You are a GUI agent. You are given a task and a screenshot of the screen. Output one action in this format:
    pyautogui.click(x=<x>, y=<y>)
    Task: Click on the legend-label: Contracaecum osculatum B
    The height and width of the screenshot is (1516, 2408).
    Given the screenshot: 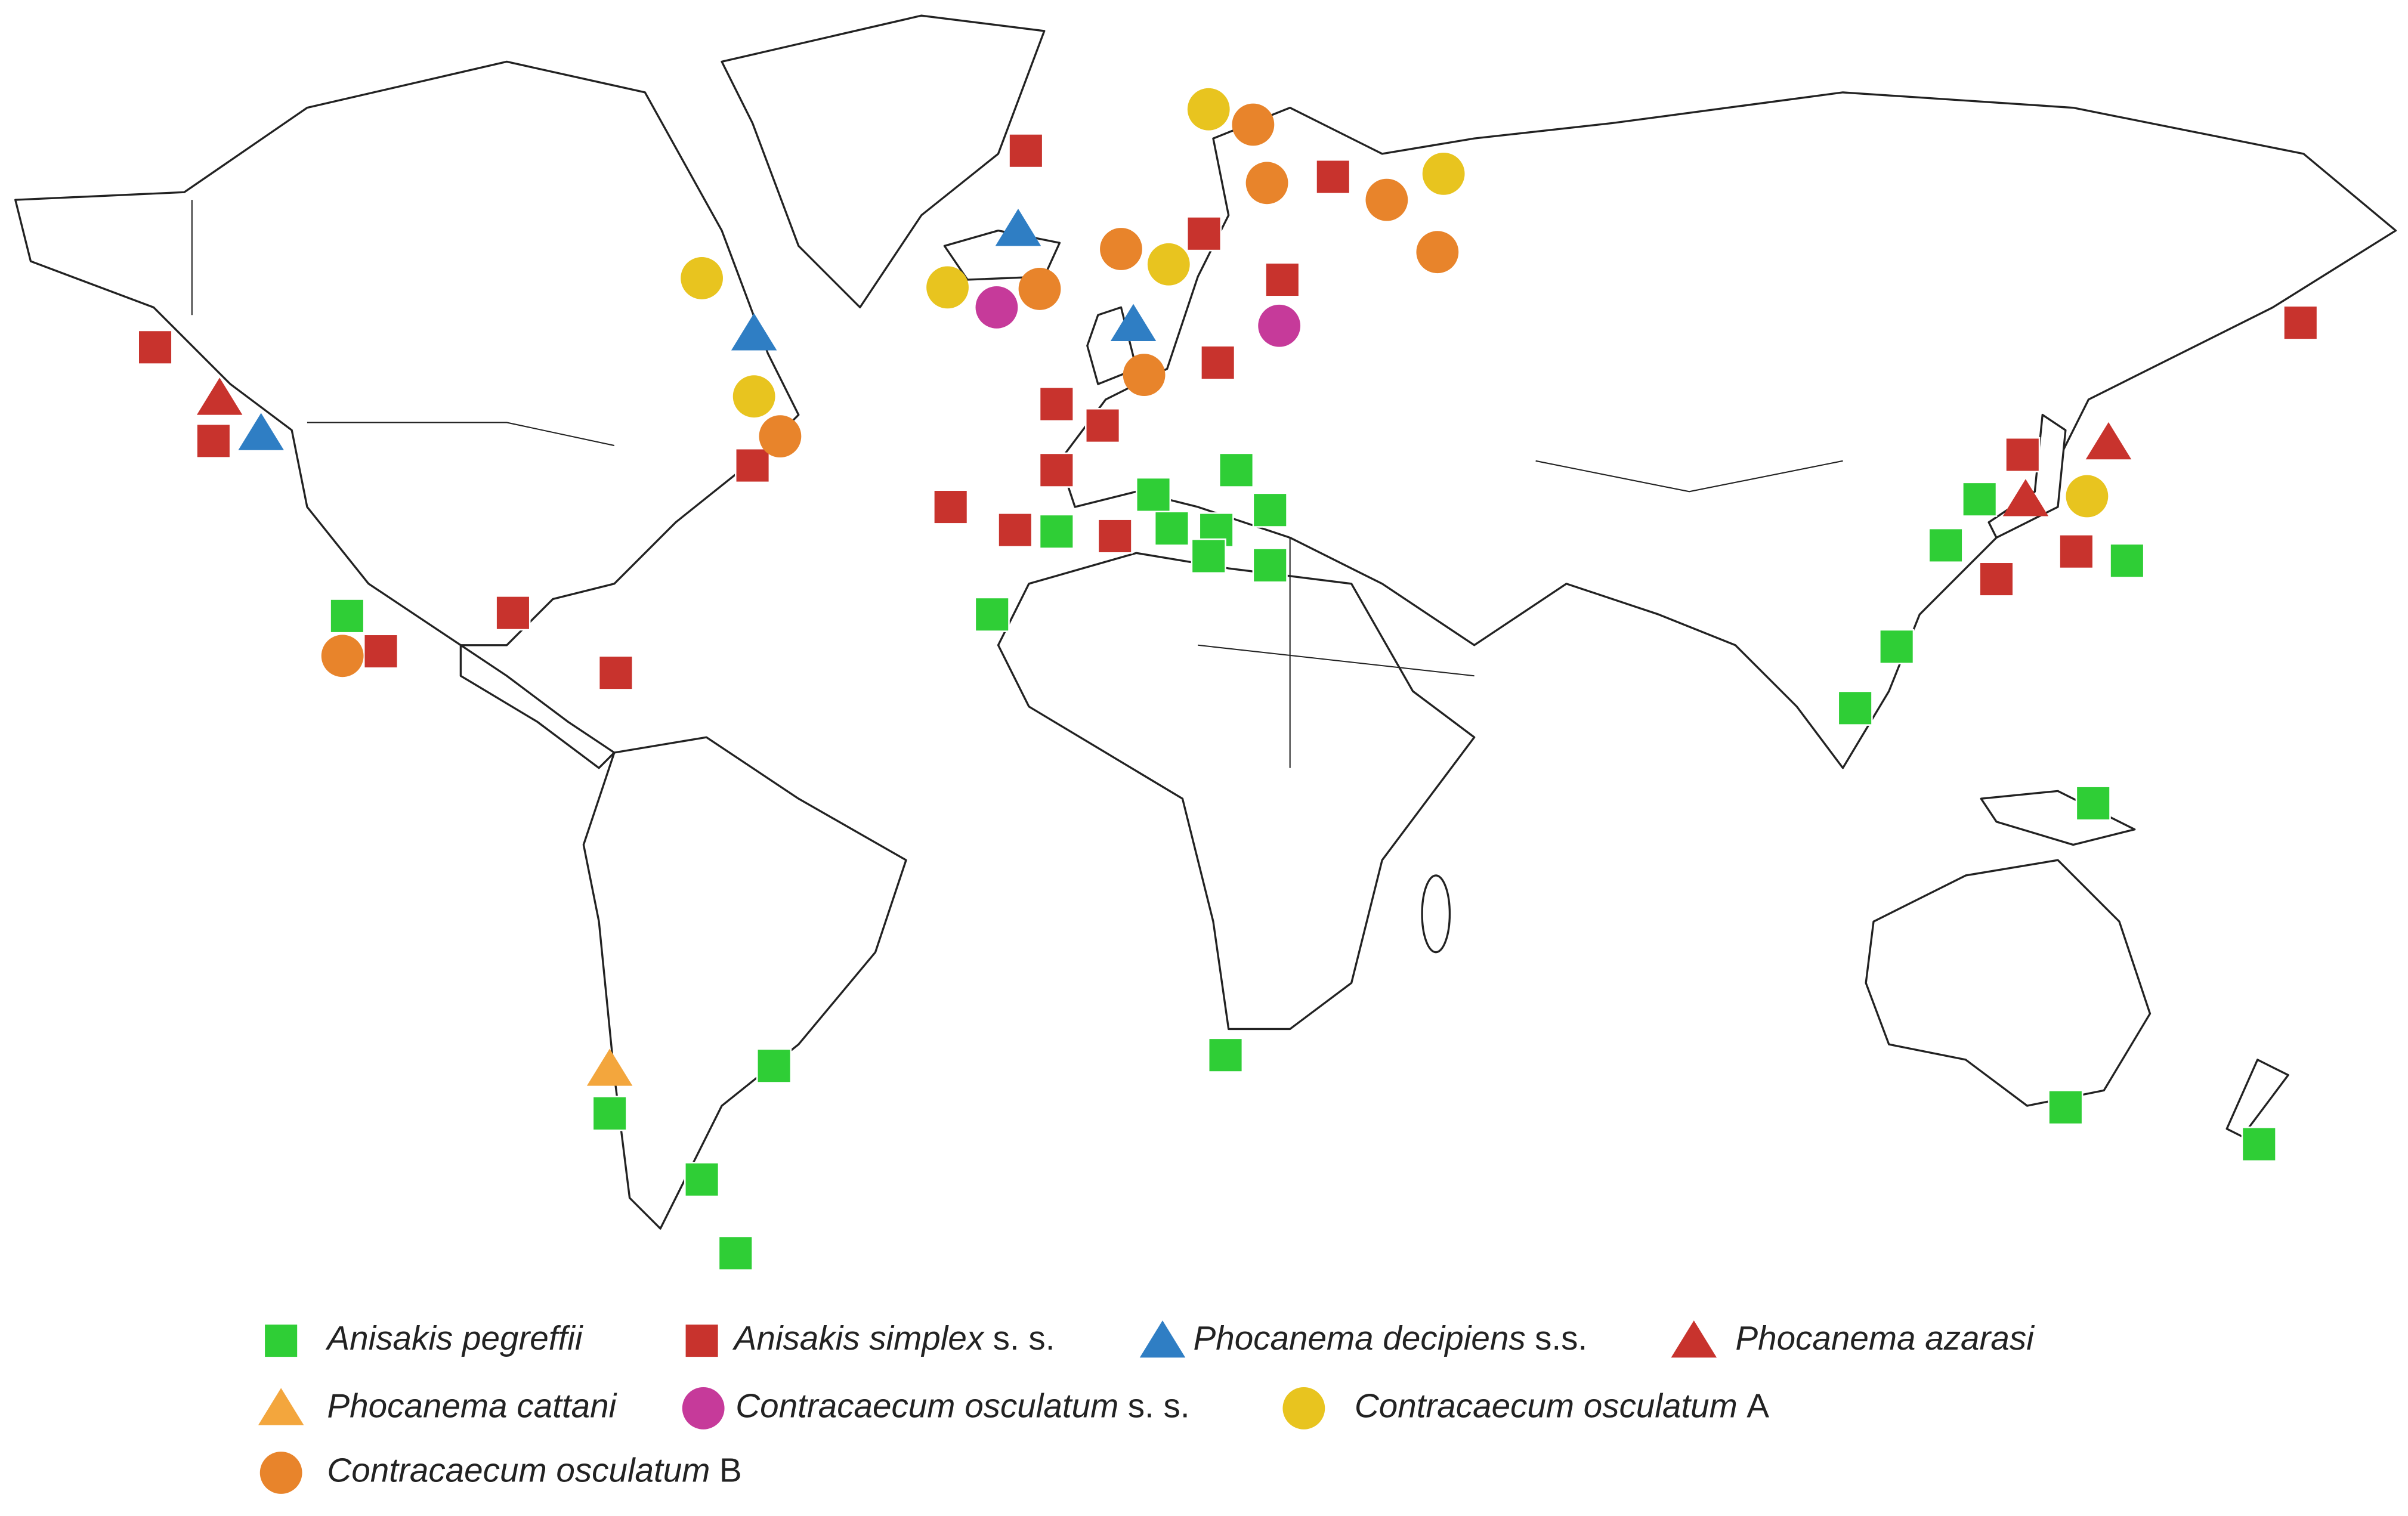 What is the action you would take?
    pyautogui.click(x=534, y=1470)
    